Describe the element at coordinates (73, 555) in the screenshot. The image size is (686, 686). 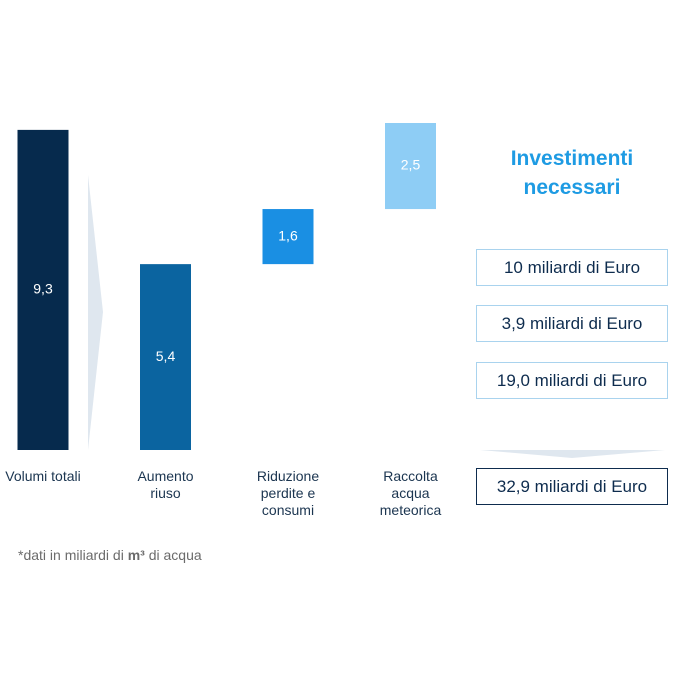
I see `footnote-text: *dati in miliardi di` at that location.